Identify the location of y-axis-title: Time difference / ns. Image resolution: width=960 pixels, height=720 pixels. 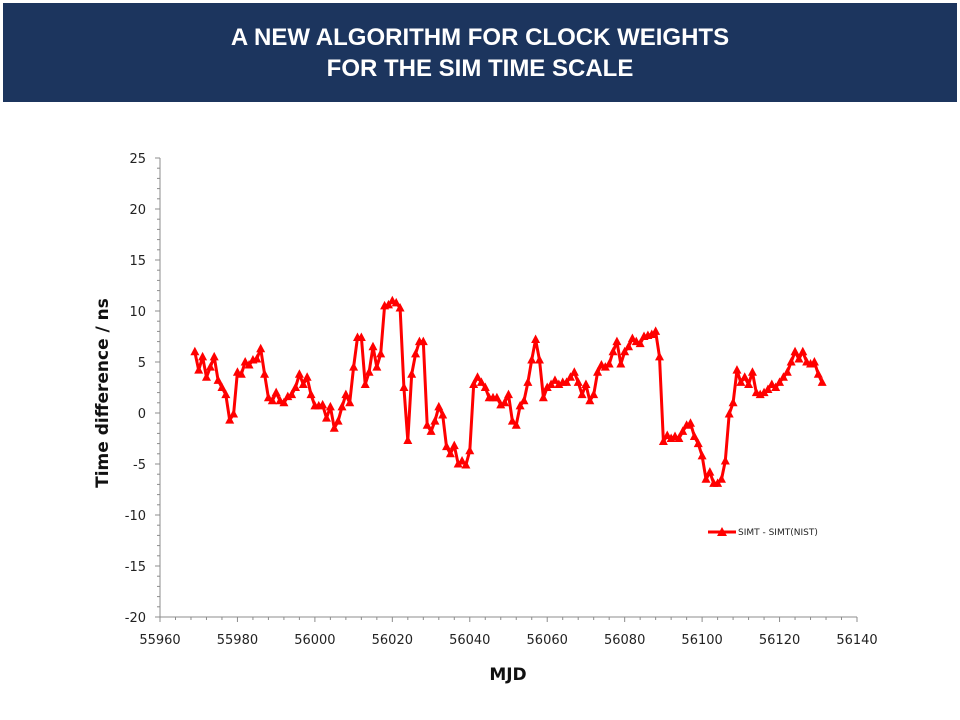
(103, 393).